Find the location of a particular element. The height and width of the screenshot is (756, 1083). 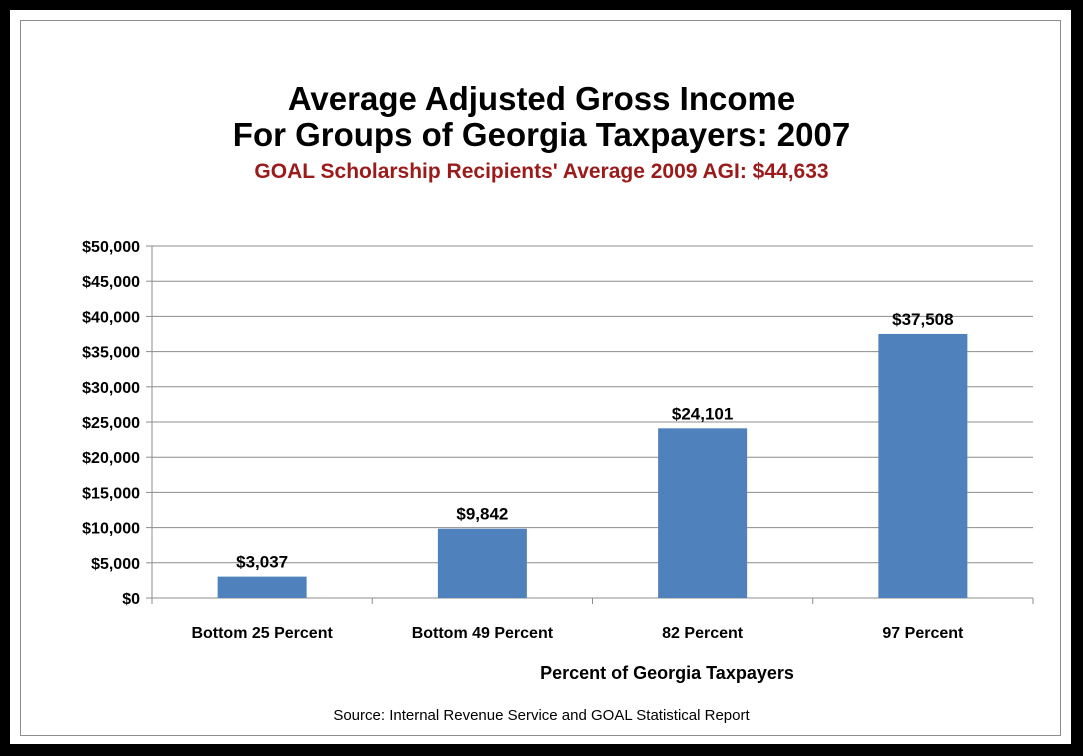

y-tick-label: $10,000 is located at coordinates (111, 529).